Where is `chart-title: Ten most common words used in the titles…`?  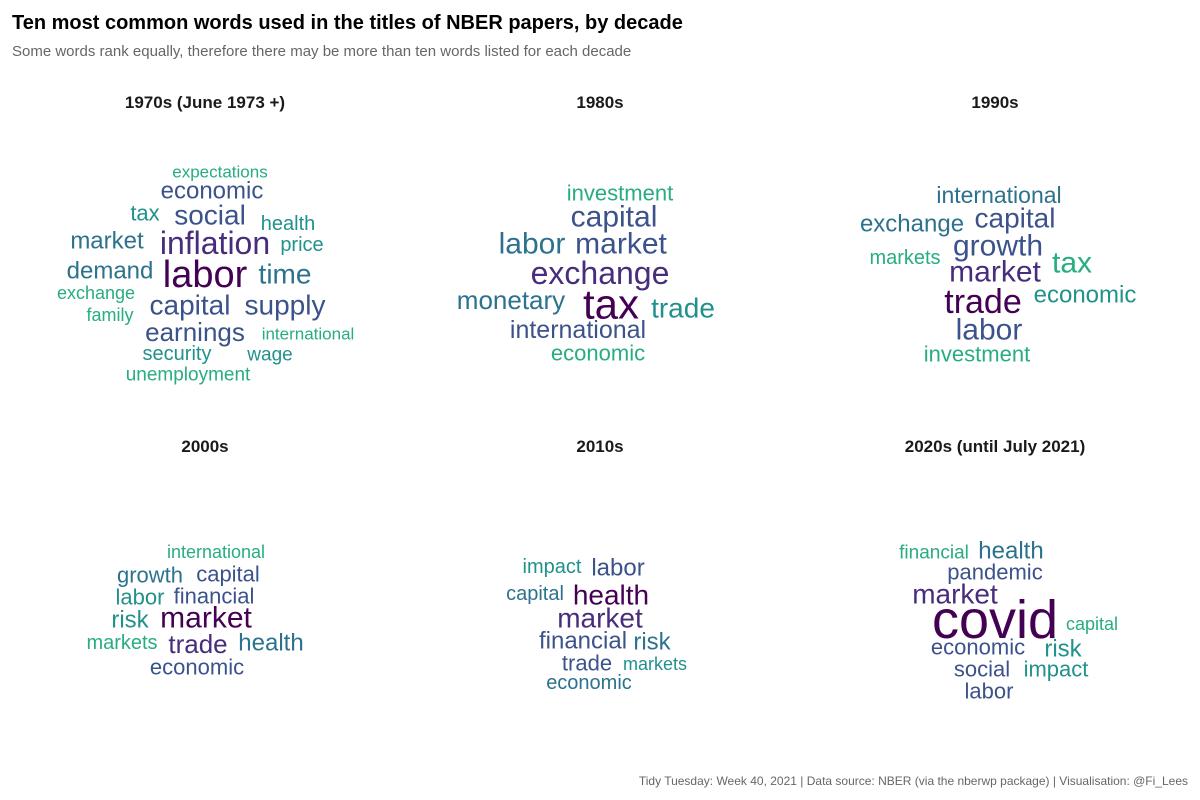
chart-title: Ten most common words used in the titles… is located at coordinates (347, 23).